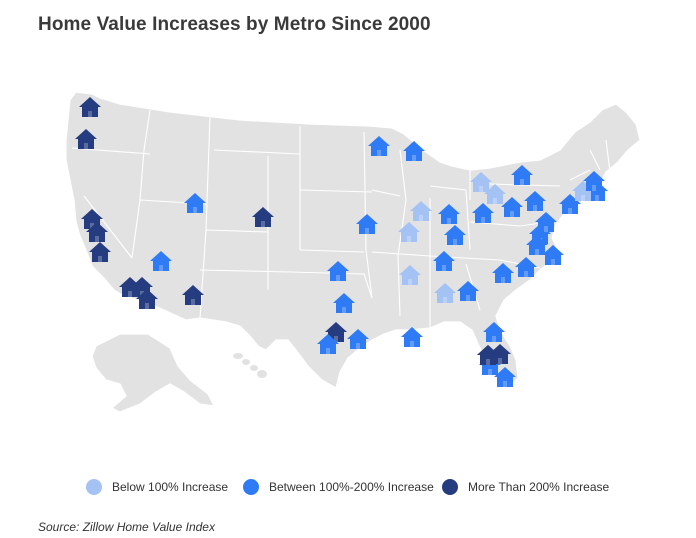  What do you see at coordinates (522, 175) in the screenshot?
I see `house-marker-buffalo` at bounding box center [522, 175].